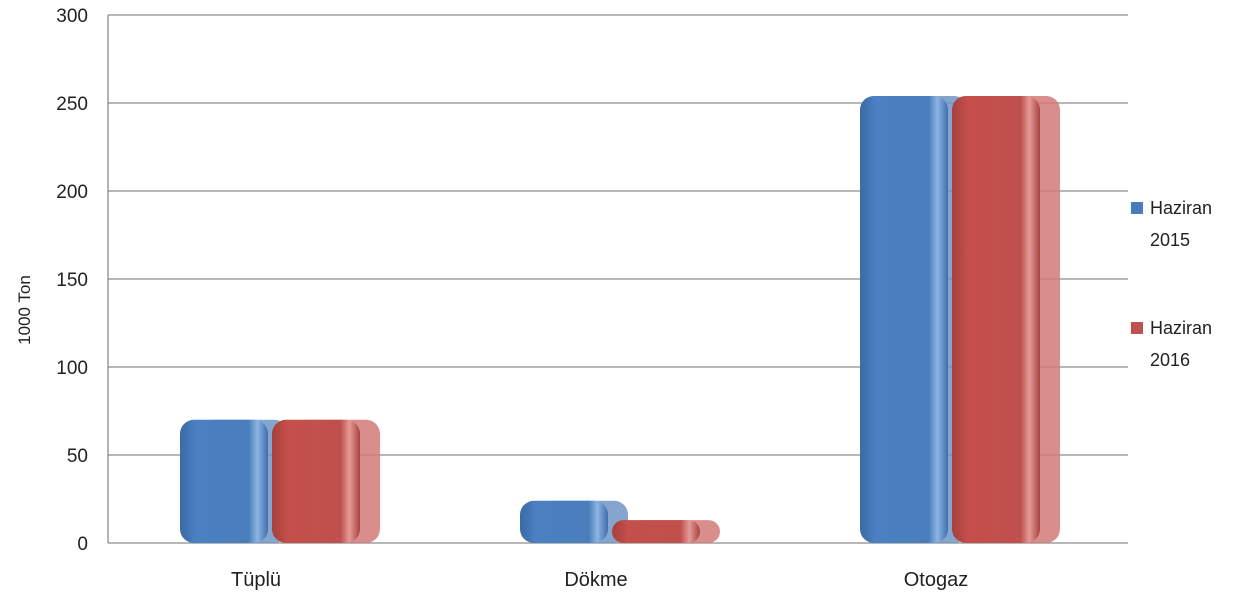 This screenshot has height=601, width=1237. Describe the element at coordinates (1170, 240) in the screenshot. I see `legend-label: 2015` at that location.